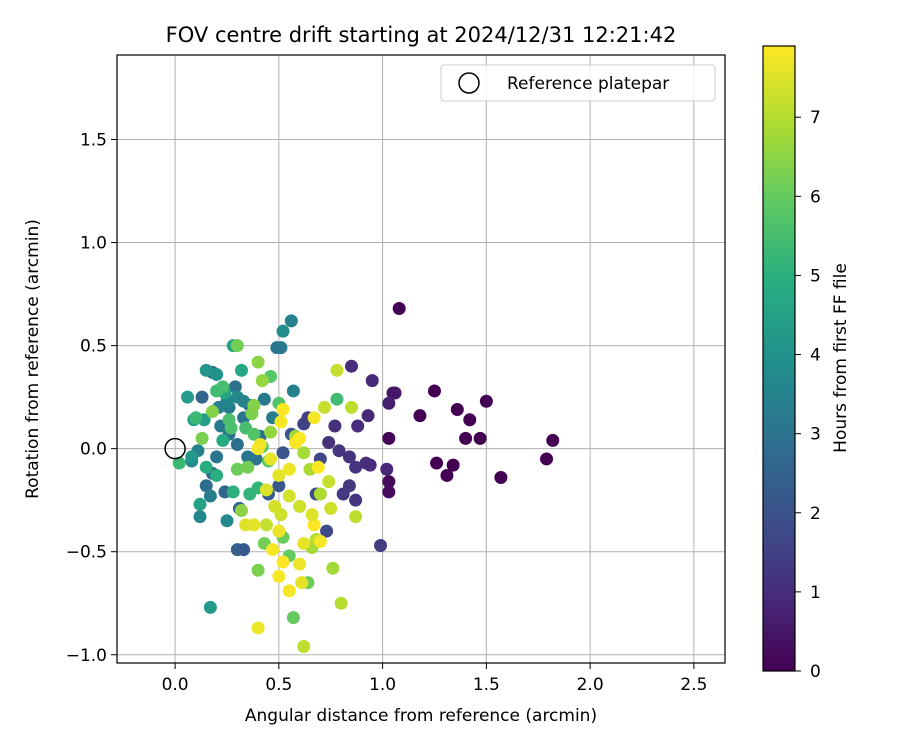  Describe the element at coordinates (815, 356) in the screenshot. I see `colorbar-tick-label: 4` at that location.